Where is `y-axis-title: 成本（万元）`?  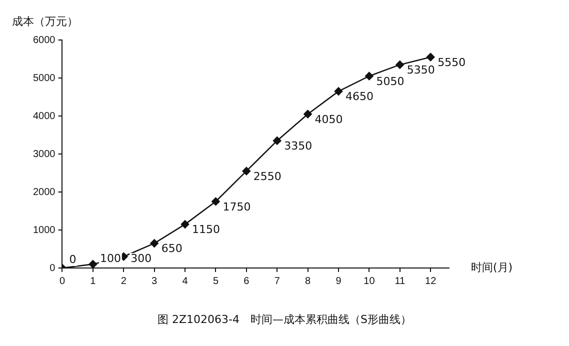 y-axis-title: 成本（万元） is located at coordinates (45, 21).